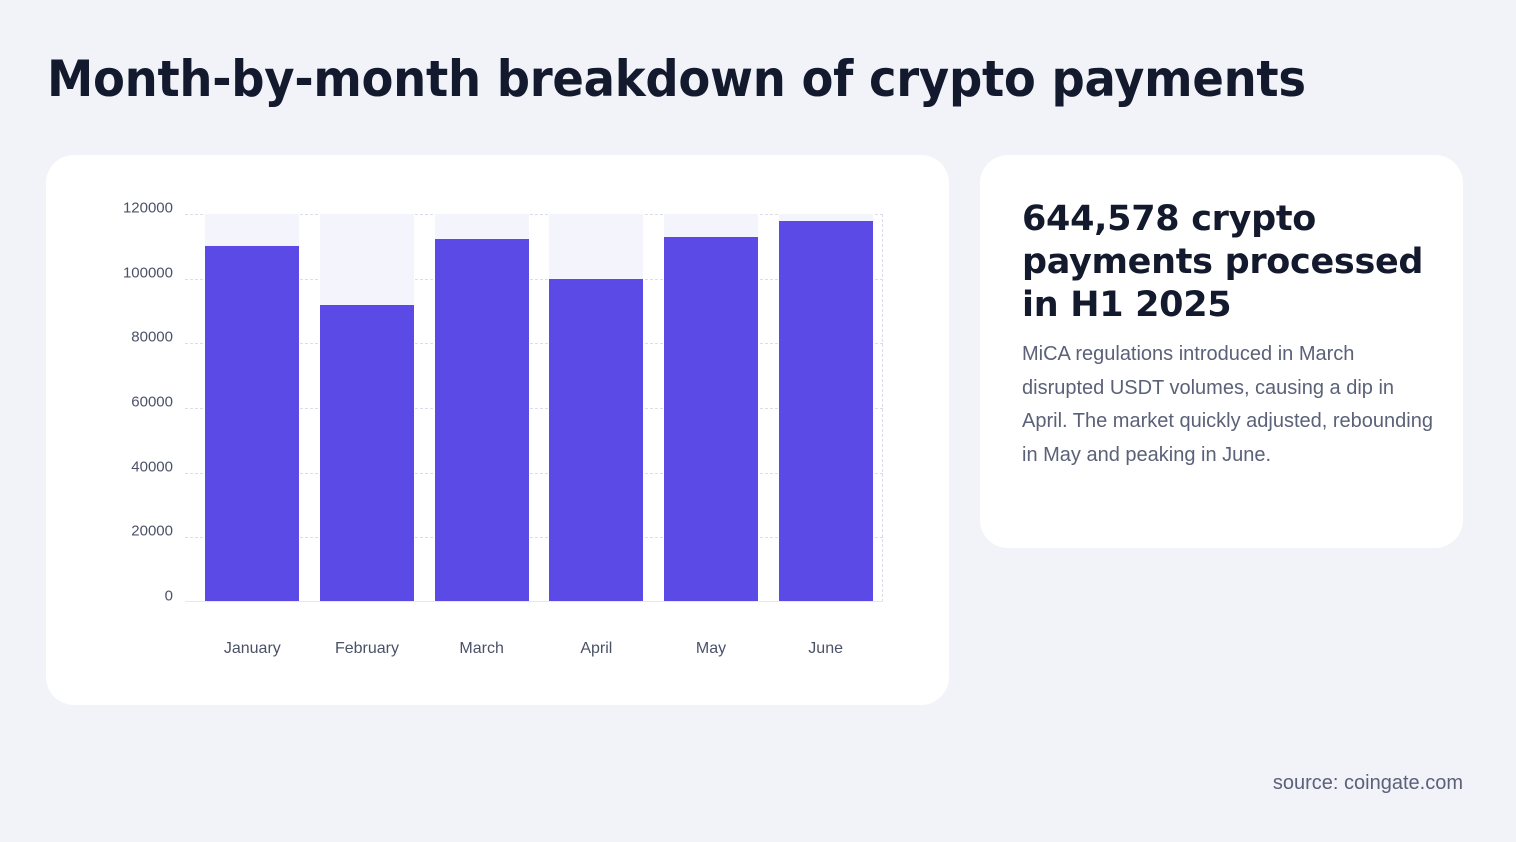 This screenshot has width=1516, height=842. Describe the element at coordinates (252, 648) in the screenshot. I see `x-tick-label: January` at that location.